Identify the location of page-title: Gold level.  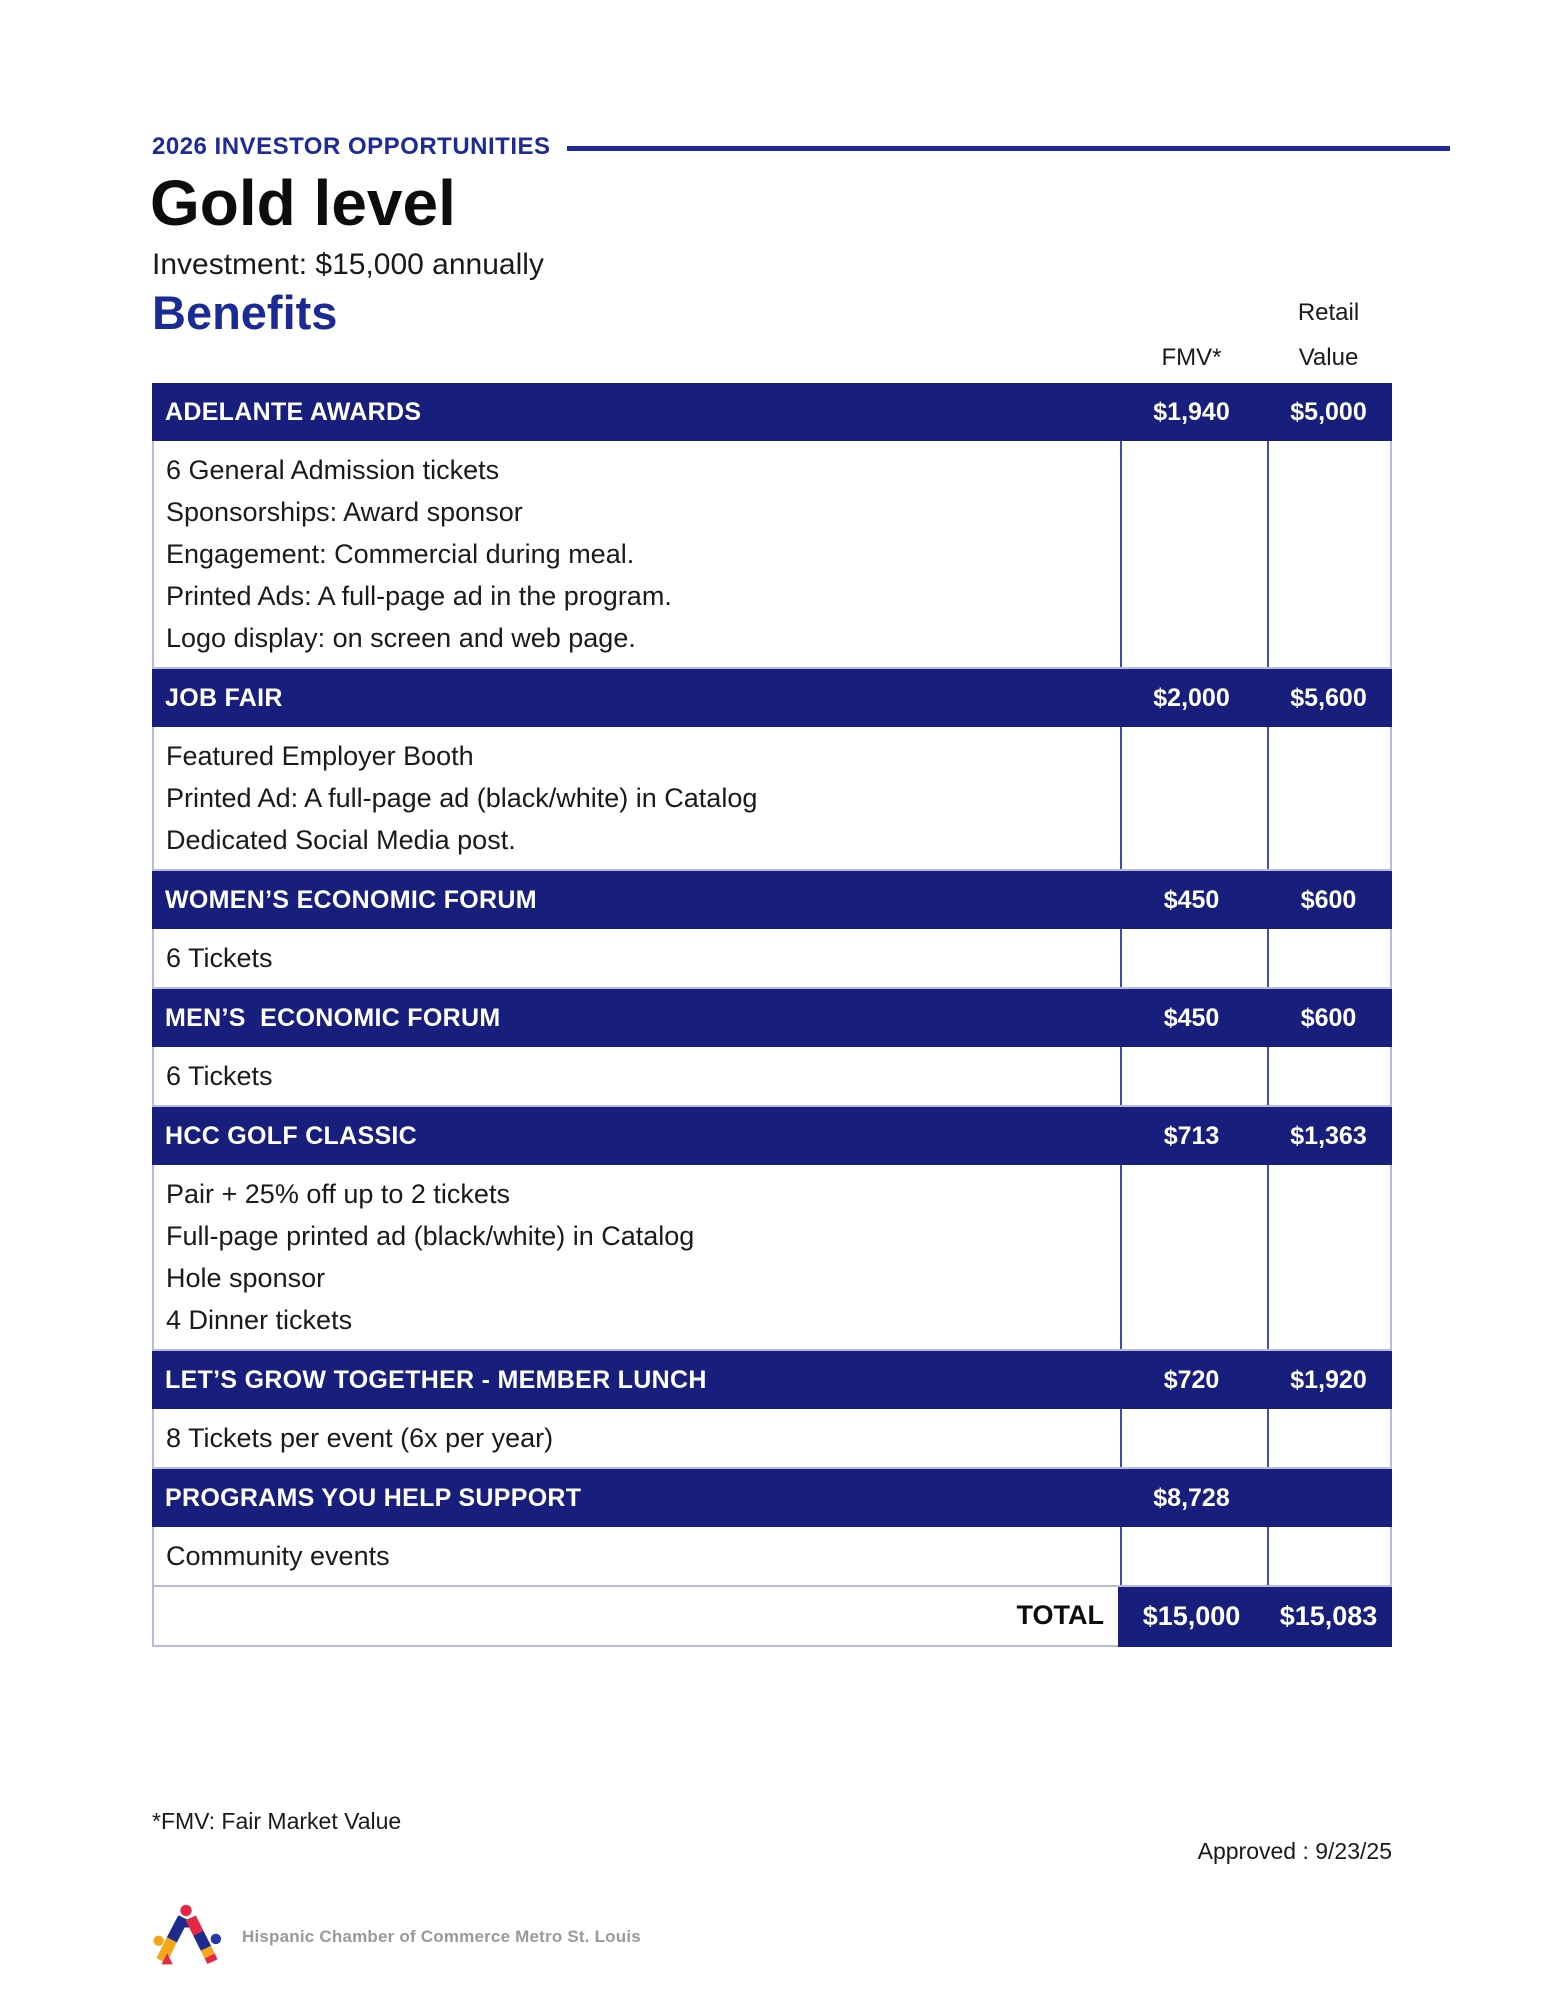
(303, 203).